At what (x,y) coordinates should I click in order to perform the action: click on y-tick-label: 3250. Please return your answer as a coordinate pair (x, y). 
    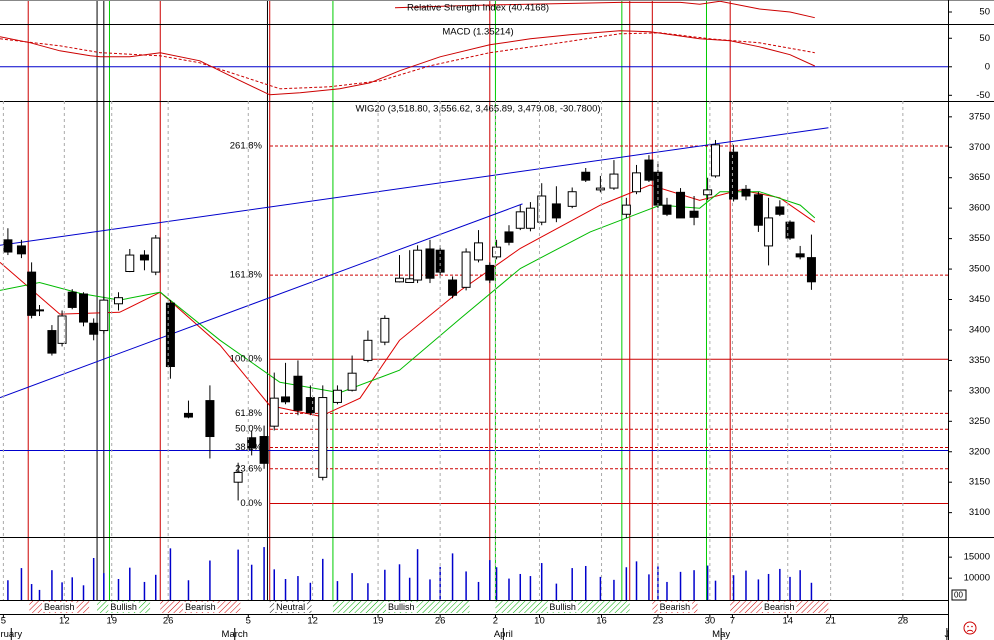
    Looking at the image, I should click on (979, 421).